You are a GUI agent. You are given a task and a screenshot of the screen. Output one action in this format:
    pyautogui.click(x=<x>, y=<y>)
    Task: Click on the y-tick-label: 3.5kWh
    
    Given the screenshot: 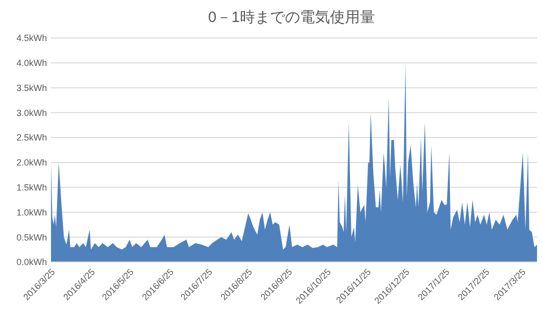 What is the action you would take?
    pyautogui.click(x=31, y=87)
    